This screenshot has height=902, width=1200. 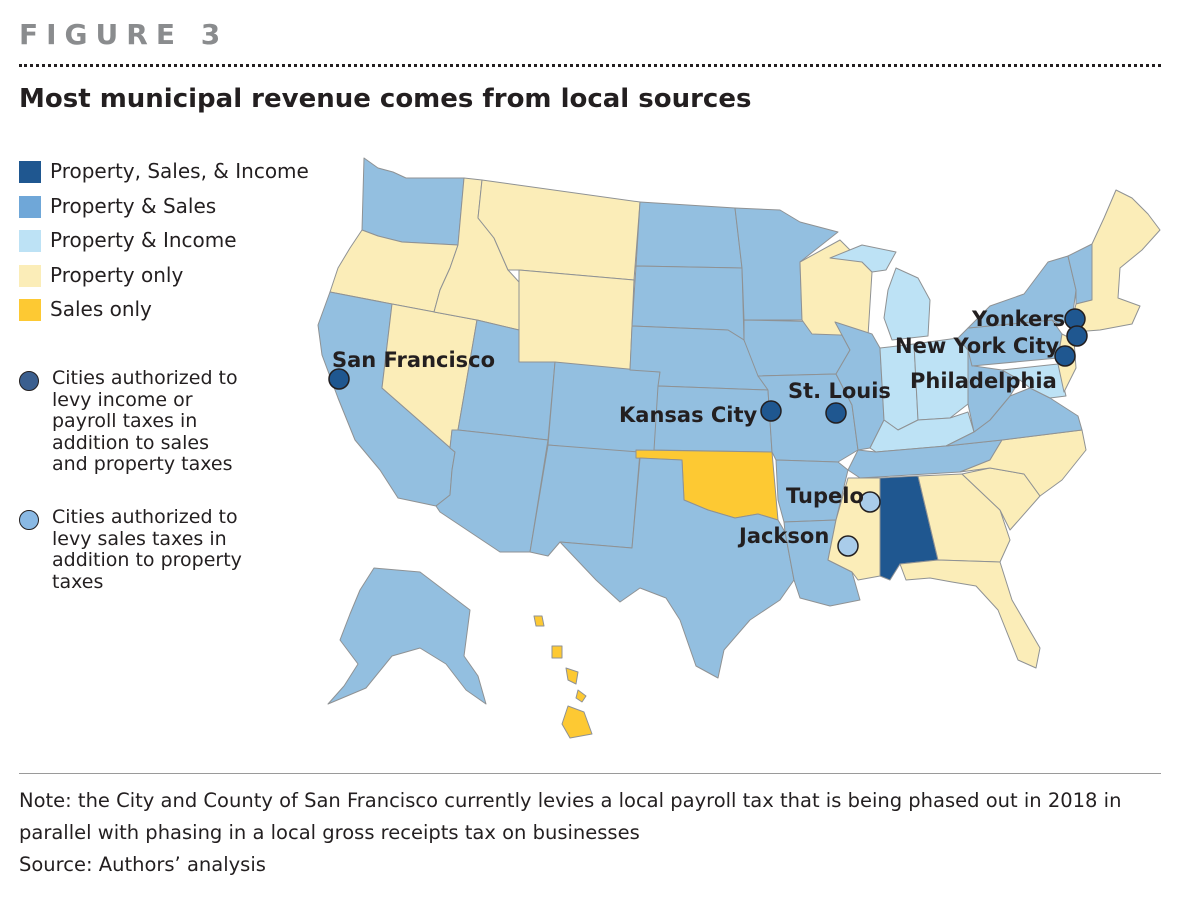 What do you see at coordinates (839, 391) in the screenshot?
I see `city-label: St. Louis` at bounding box center [839, 391].